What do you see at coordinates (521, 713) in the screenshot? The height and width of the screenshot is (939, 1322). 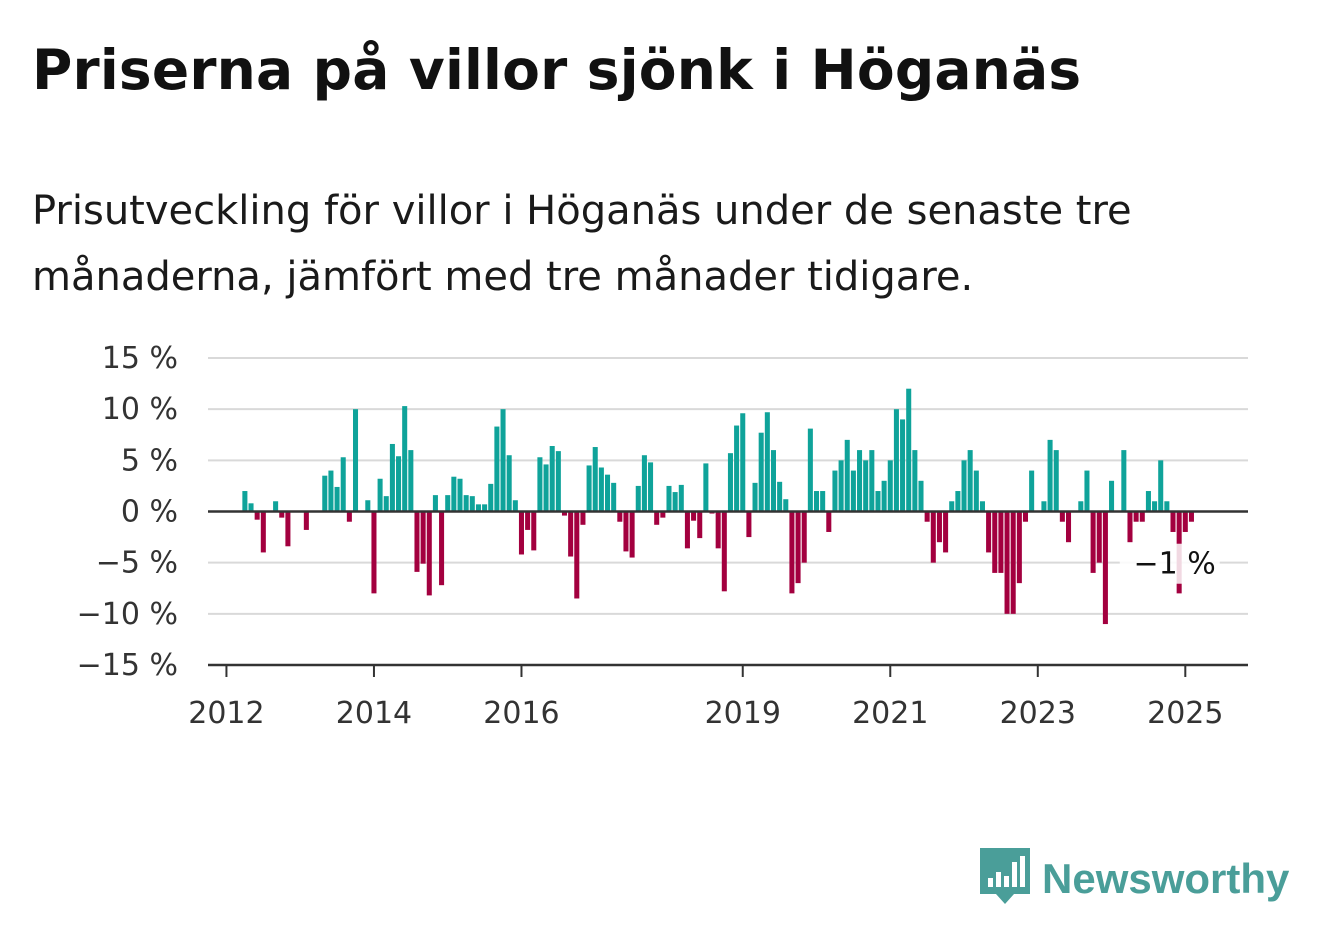 I see `x-tick-label: 2016` at bounding box center [521, 713].